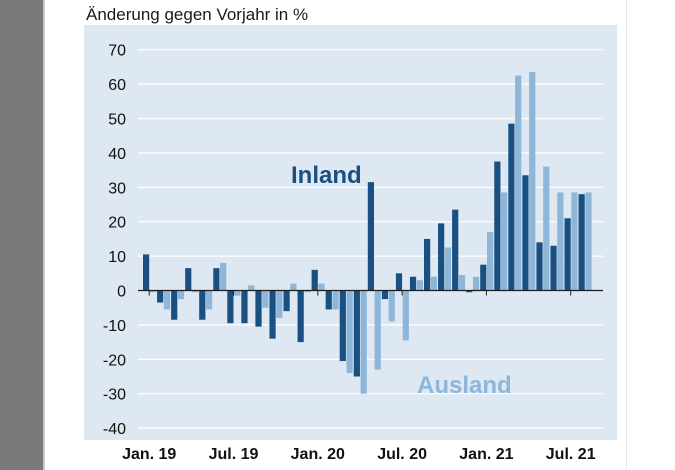  Describe the element at coordinates (117, 51) in the screenshot. I see `y-tick-label: 70` at that location.